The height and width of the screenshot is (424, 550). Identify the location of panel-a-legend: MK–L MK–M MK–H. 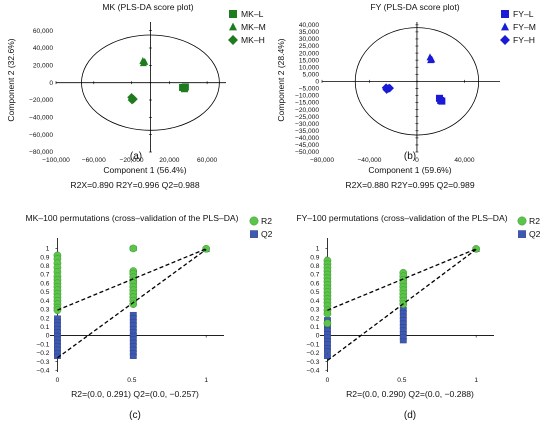
(247, 27).